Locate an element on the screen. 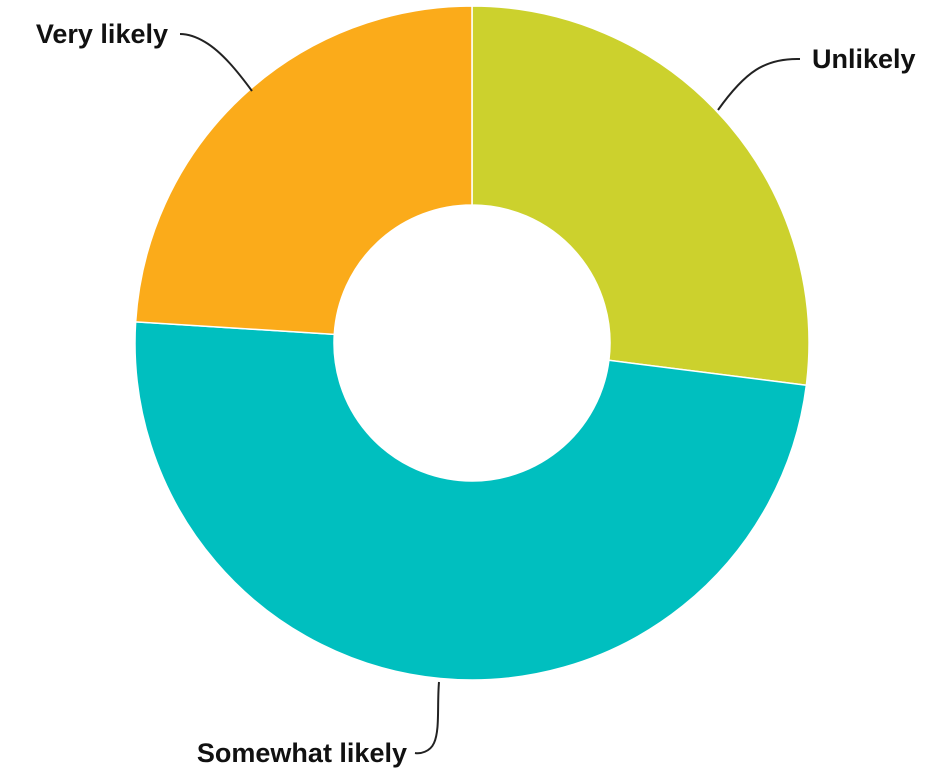 This screenshot has height=772, width=948. slice-label-somewhat-likely: Somewhat likely is located at coordinates (302, 753).